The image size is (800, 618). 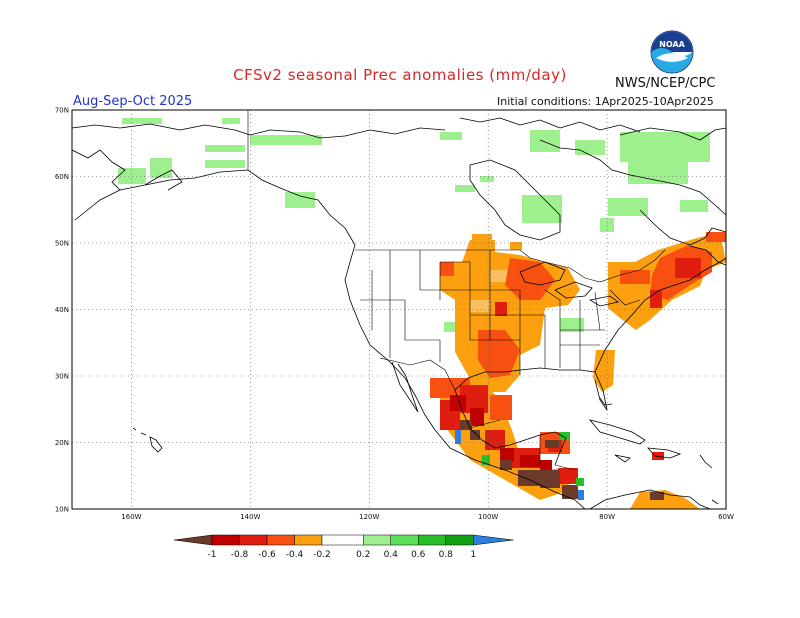 What do you see at coordinates (473, 555) in the screenshot?
I see `colorbar-tick-label: 1` at bounding box center [473, 555].